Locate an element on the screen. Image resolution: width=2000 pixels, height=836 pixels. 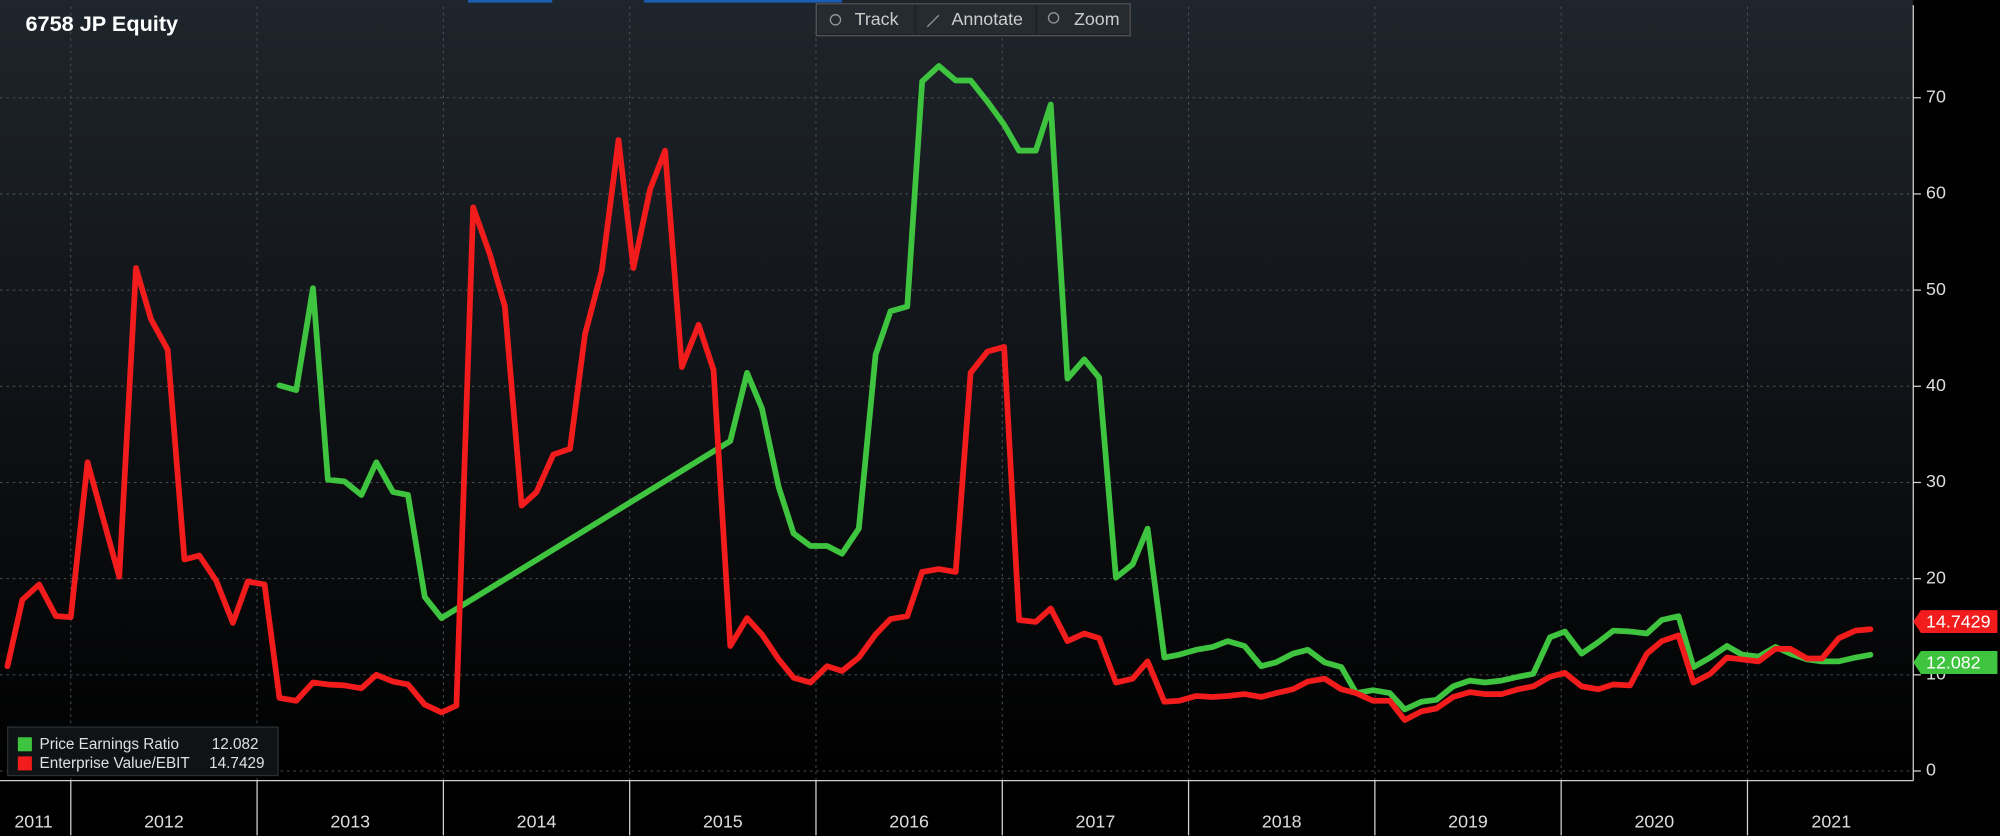
x-tick-label: 2017 is located at coordinates (1096, 821).